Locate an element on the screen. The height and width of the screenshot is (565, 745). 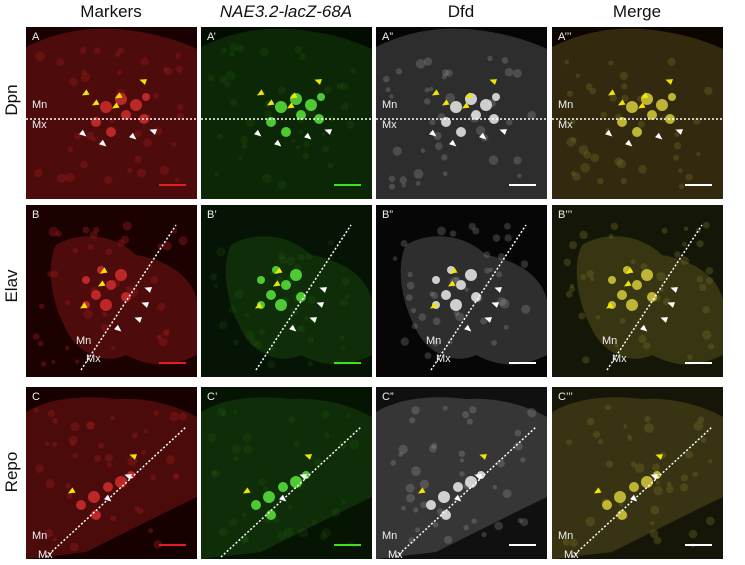
column-header-markers: Markers is located at coordinates (111, 11).